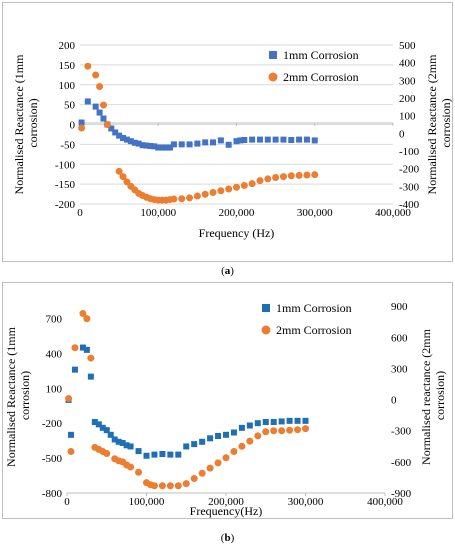  What do you see at coordinates (65, 185) in the screenshot?
I see `chart-a-y-left-tick-label: -150` at bounding box center [65, 185].